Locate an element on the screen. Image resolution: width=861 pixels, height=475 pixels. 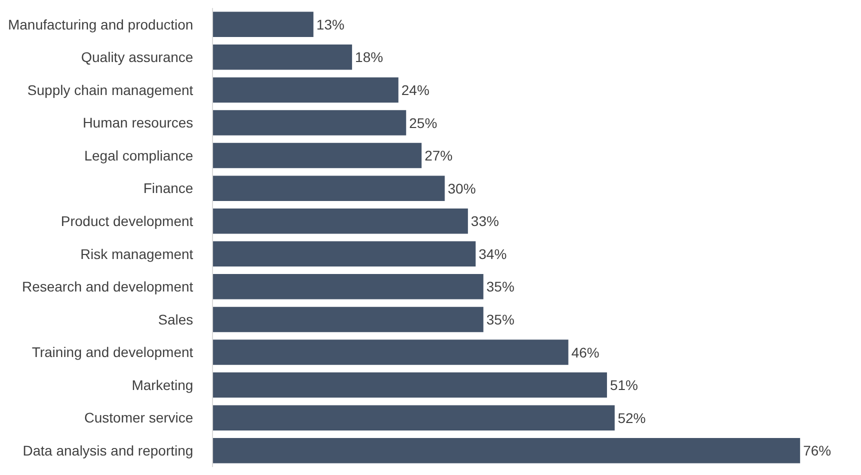
y-tick-label: Sales is located at coordinates (176, 319).